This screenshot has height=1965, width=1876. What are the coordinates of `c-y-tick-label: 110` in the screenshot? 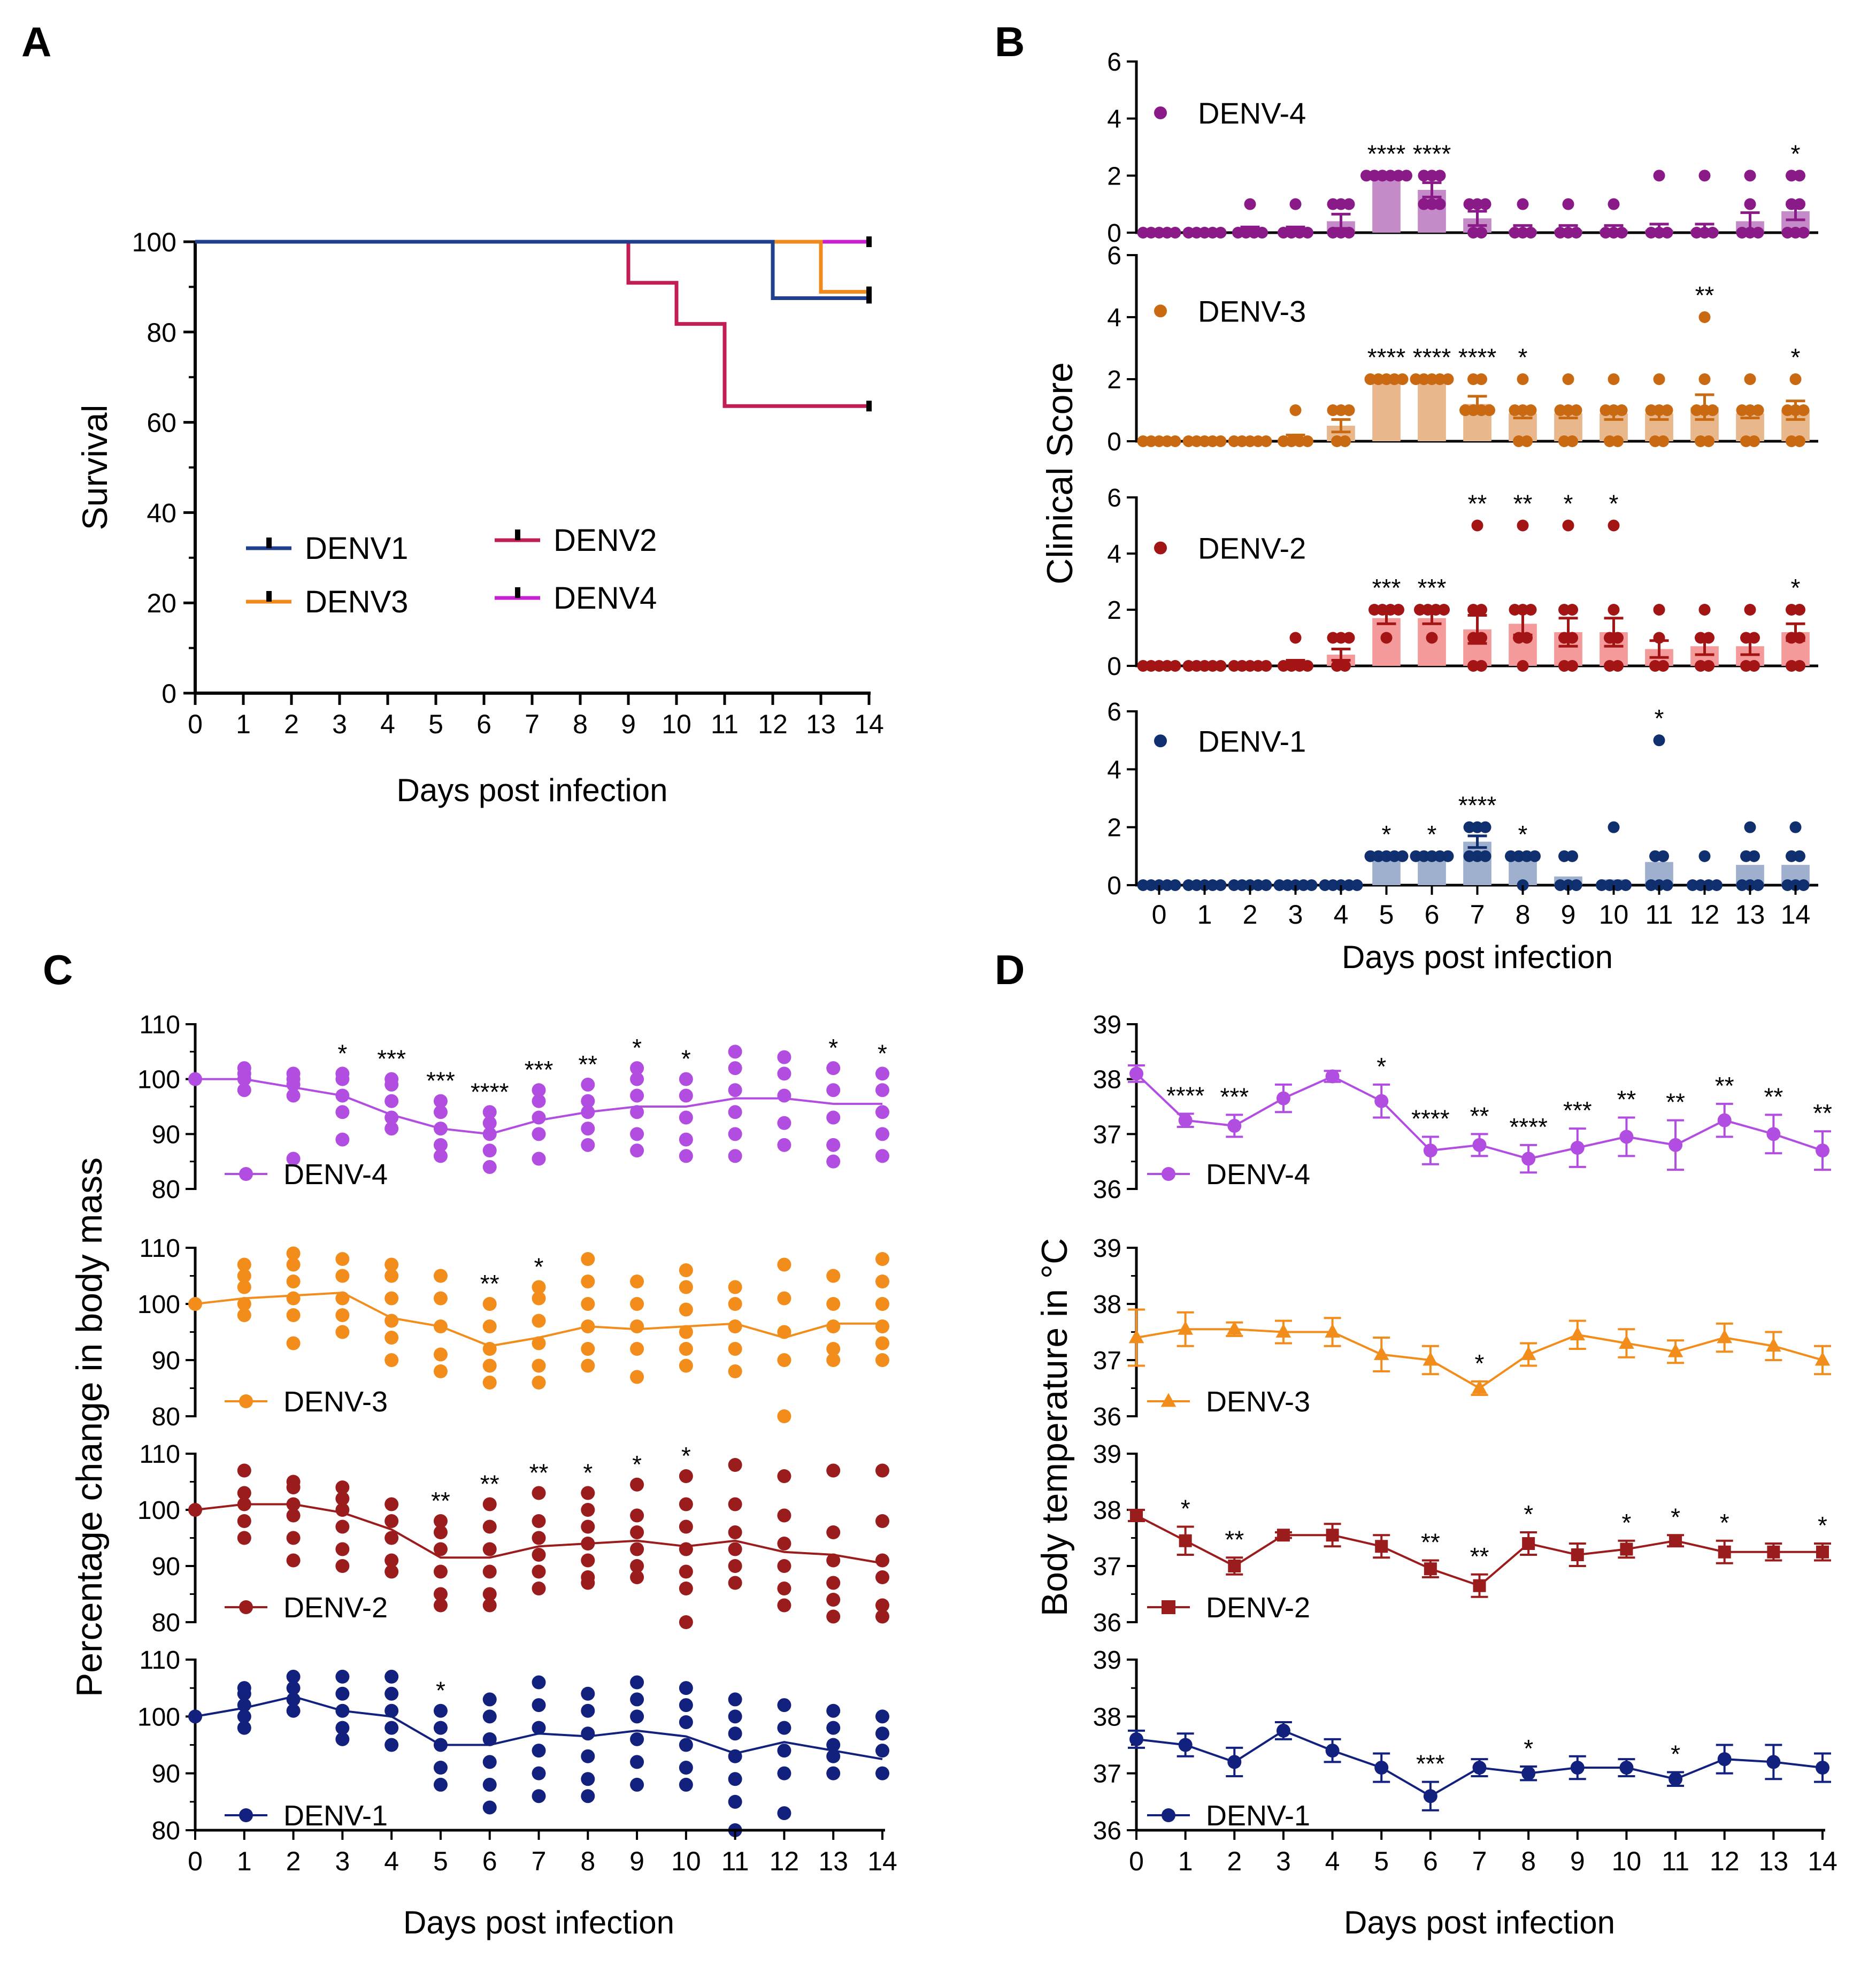 It's located at (159, 1248).